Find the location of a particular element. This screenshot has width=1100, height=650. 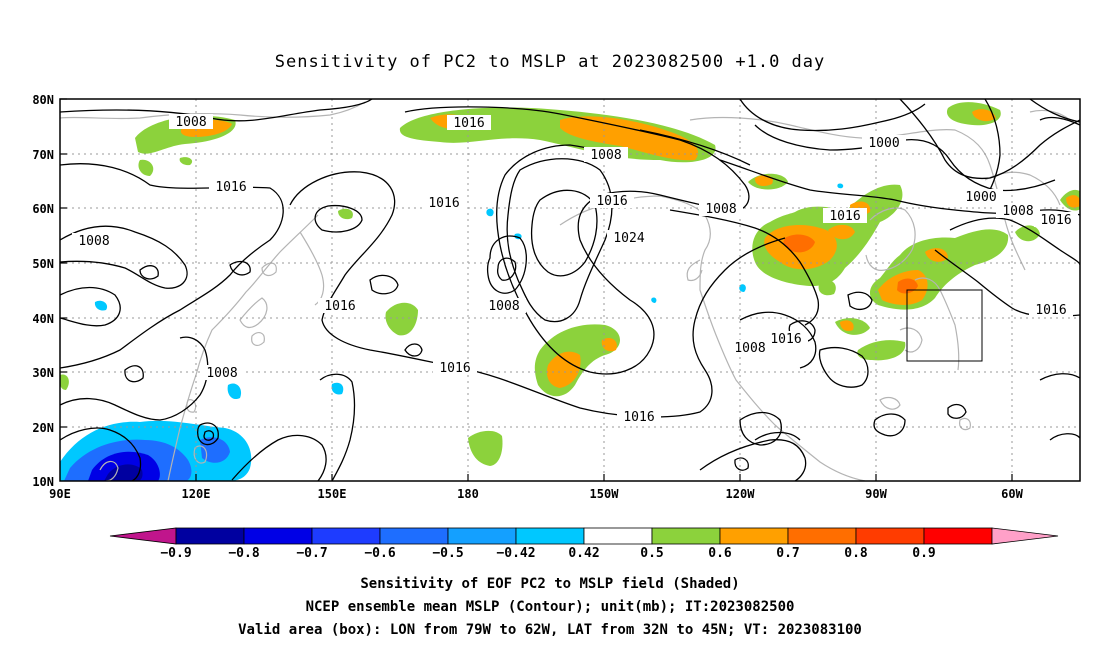

contour-label: 1024 is located at coordinates (629, 238).